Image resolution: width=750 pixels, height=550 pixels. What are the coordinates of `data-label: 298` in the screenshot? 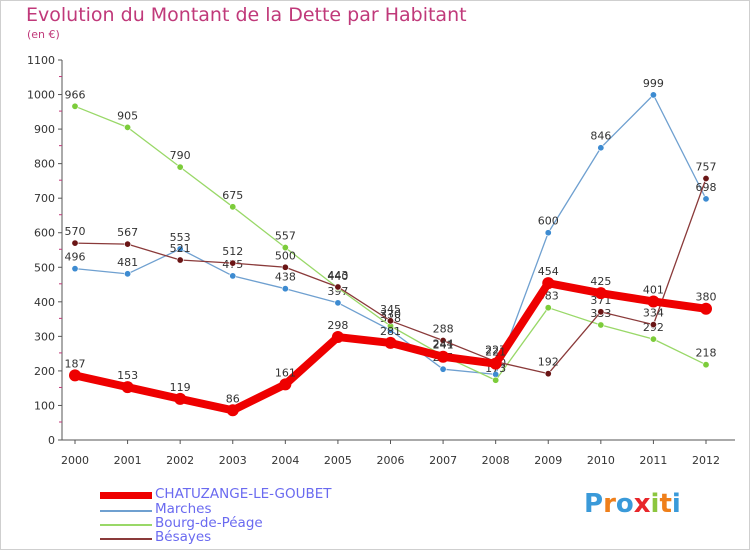 It's located at (337, 325).